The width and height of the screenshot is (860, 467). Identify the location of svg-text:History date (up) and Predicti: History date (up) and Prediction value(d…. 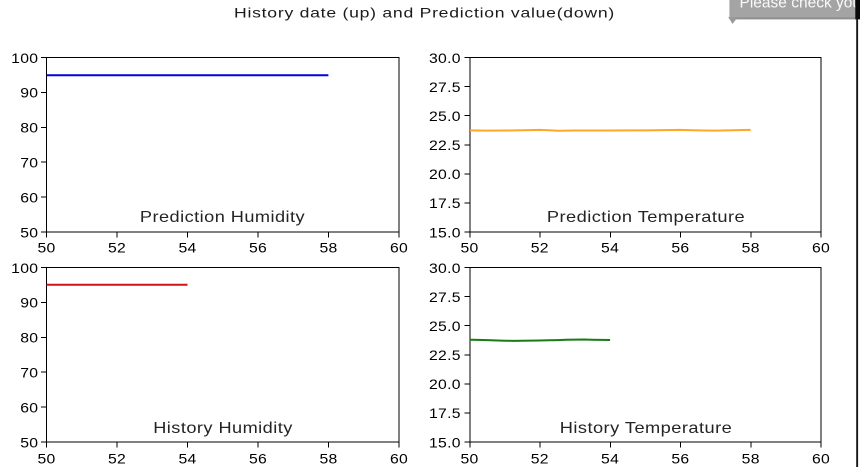
(424, 13).